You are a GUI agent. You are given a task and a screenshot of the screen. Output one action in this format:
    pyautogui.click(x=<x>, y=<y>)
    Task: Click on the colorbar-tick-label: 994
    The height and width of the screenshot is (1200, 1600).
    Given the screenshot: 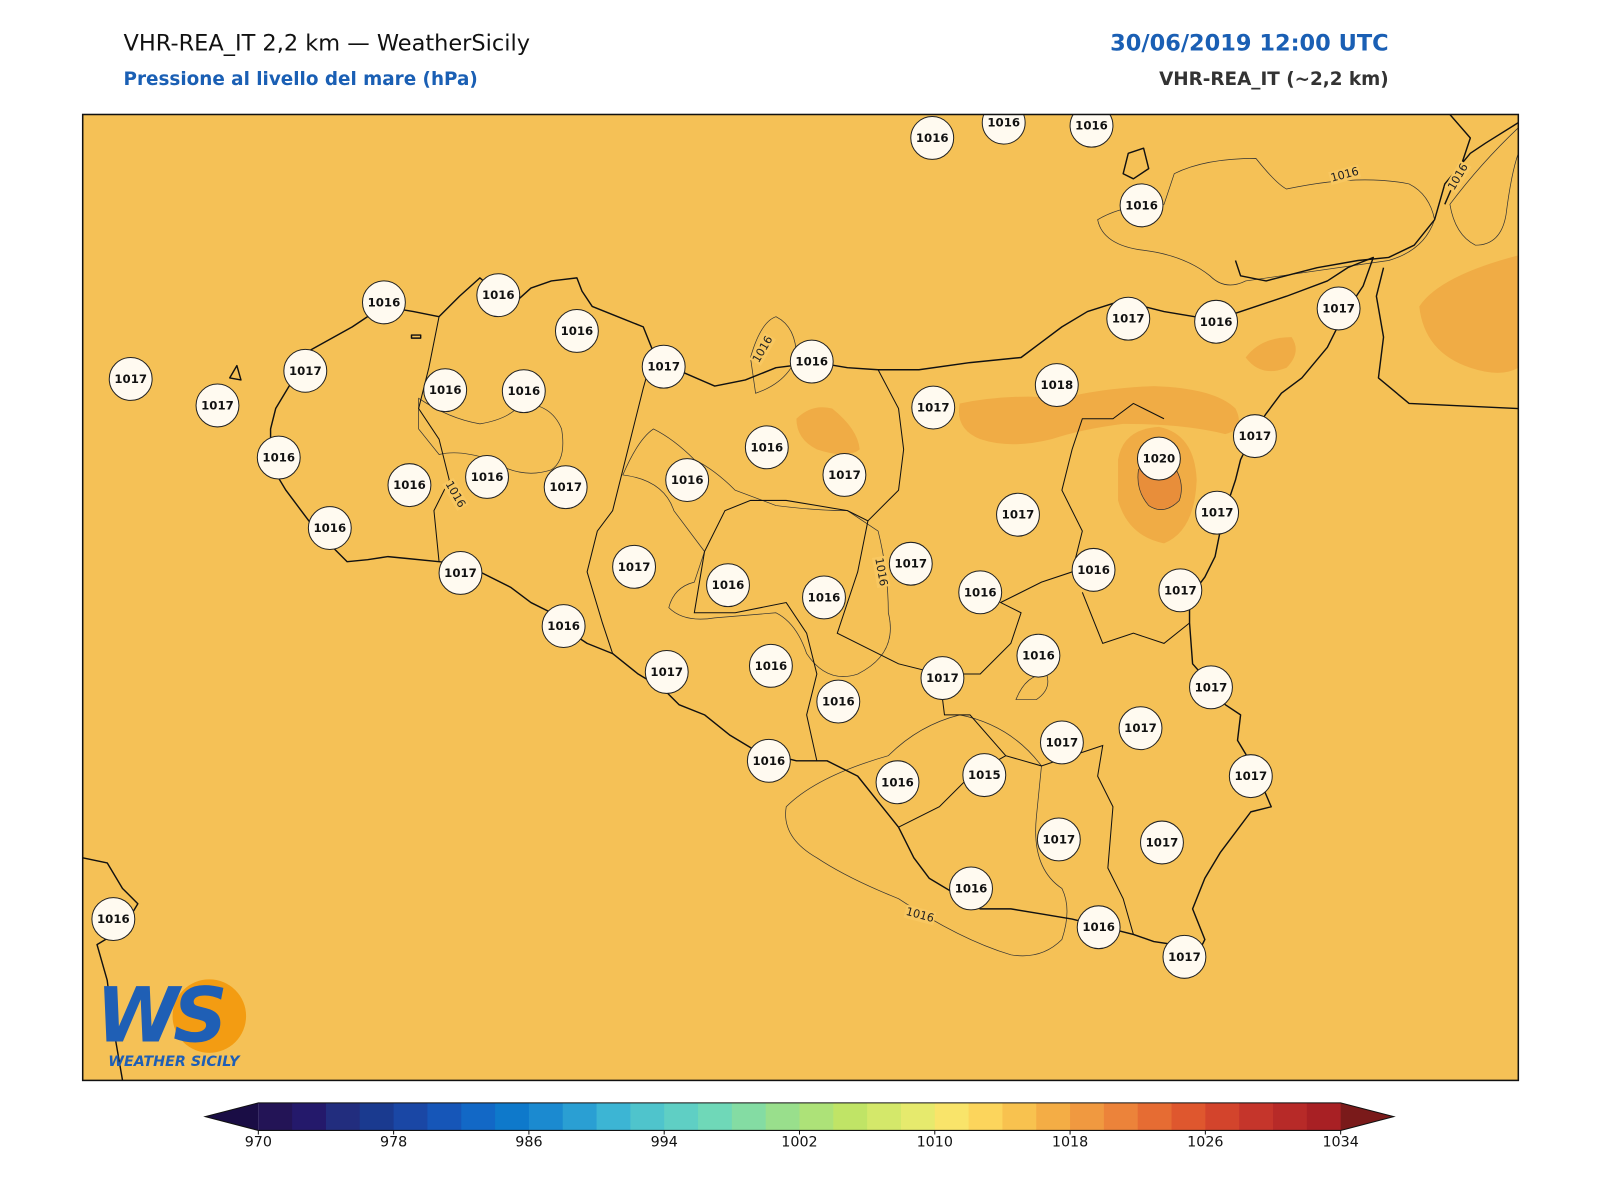 What is the action you would take?
    pyautogui.click(x=664, y=1143)
    